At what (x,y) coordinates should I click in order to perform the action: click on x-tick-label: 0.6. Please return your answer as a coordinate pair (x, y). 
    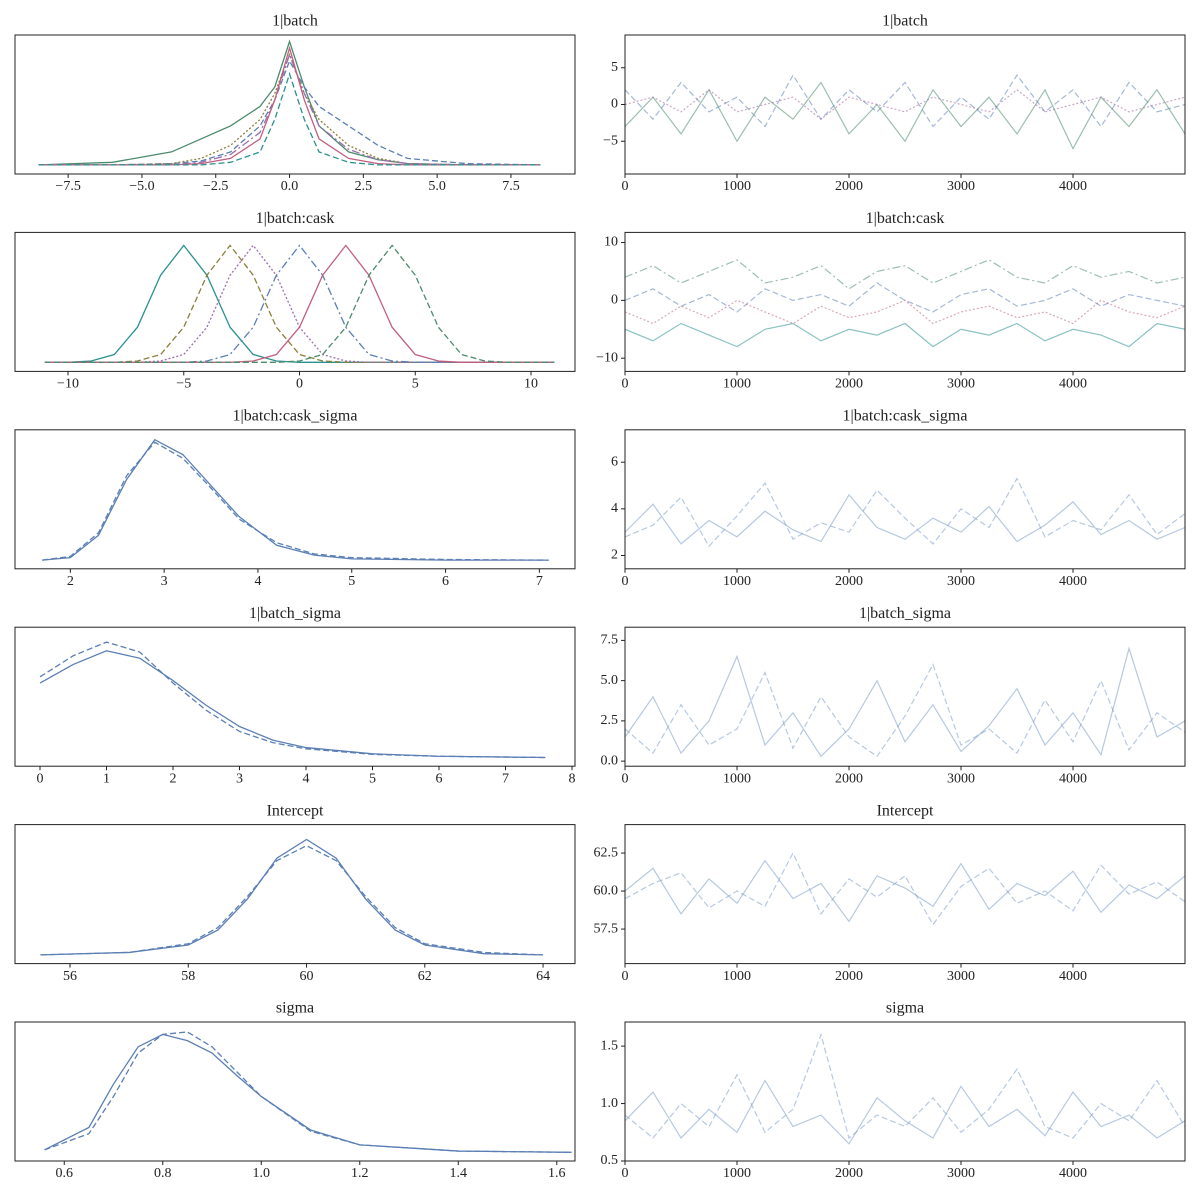
    Looking at the image, I should click on (65, 1173).